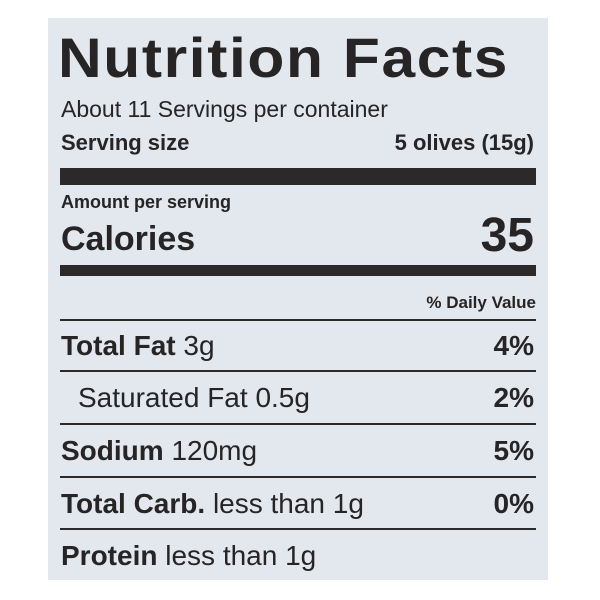 Image resolution: width=600 pixels, height=600 pixels. Describe the element at coordinates (163, 397) in the screenshot. I see `nutrient-name: Saturated Fat` at that location.